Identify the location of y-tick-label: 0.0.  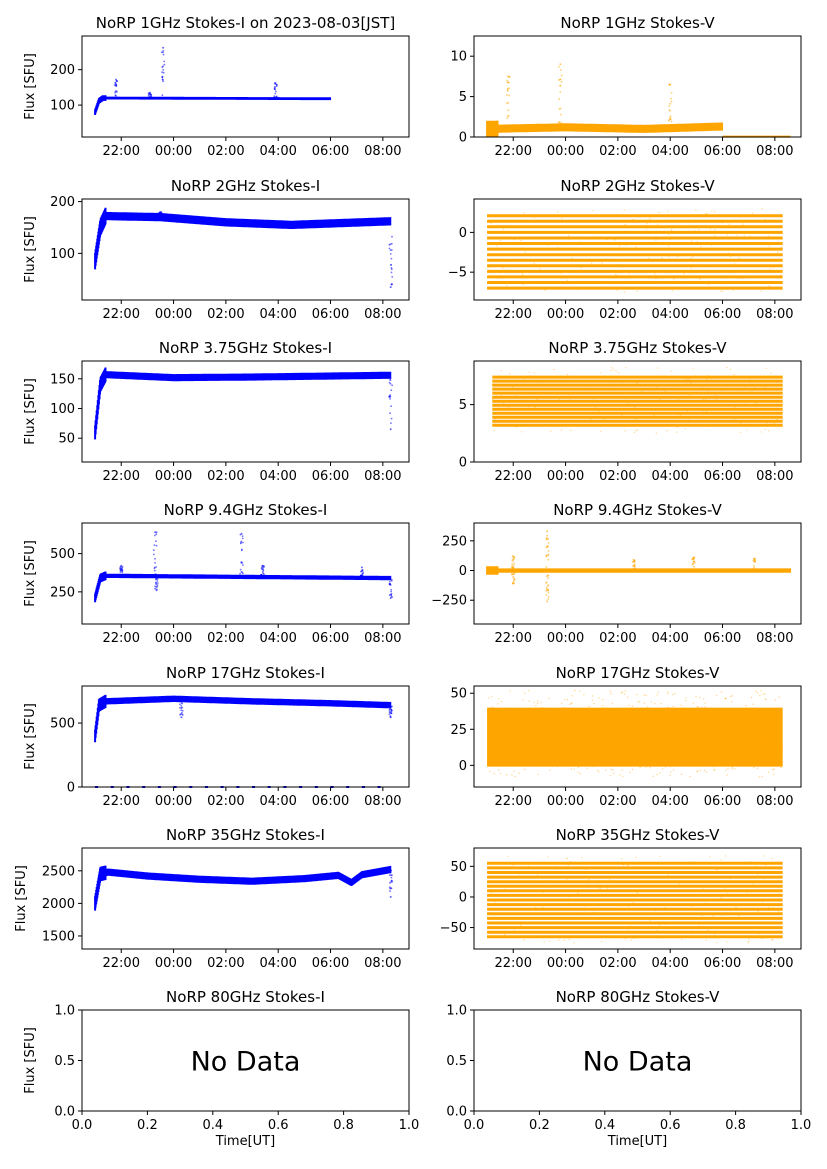
(456, 1112).